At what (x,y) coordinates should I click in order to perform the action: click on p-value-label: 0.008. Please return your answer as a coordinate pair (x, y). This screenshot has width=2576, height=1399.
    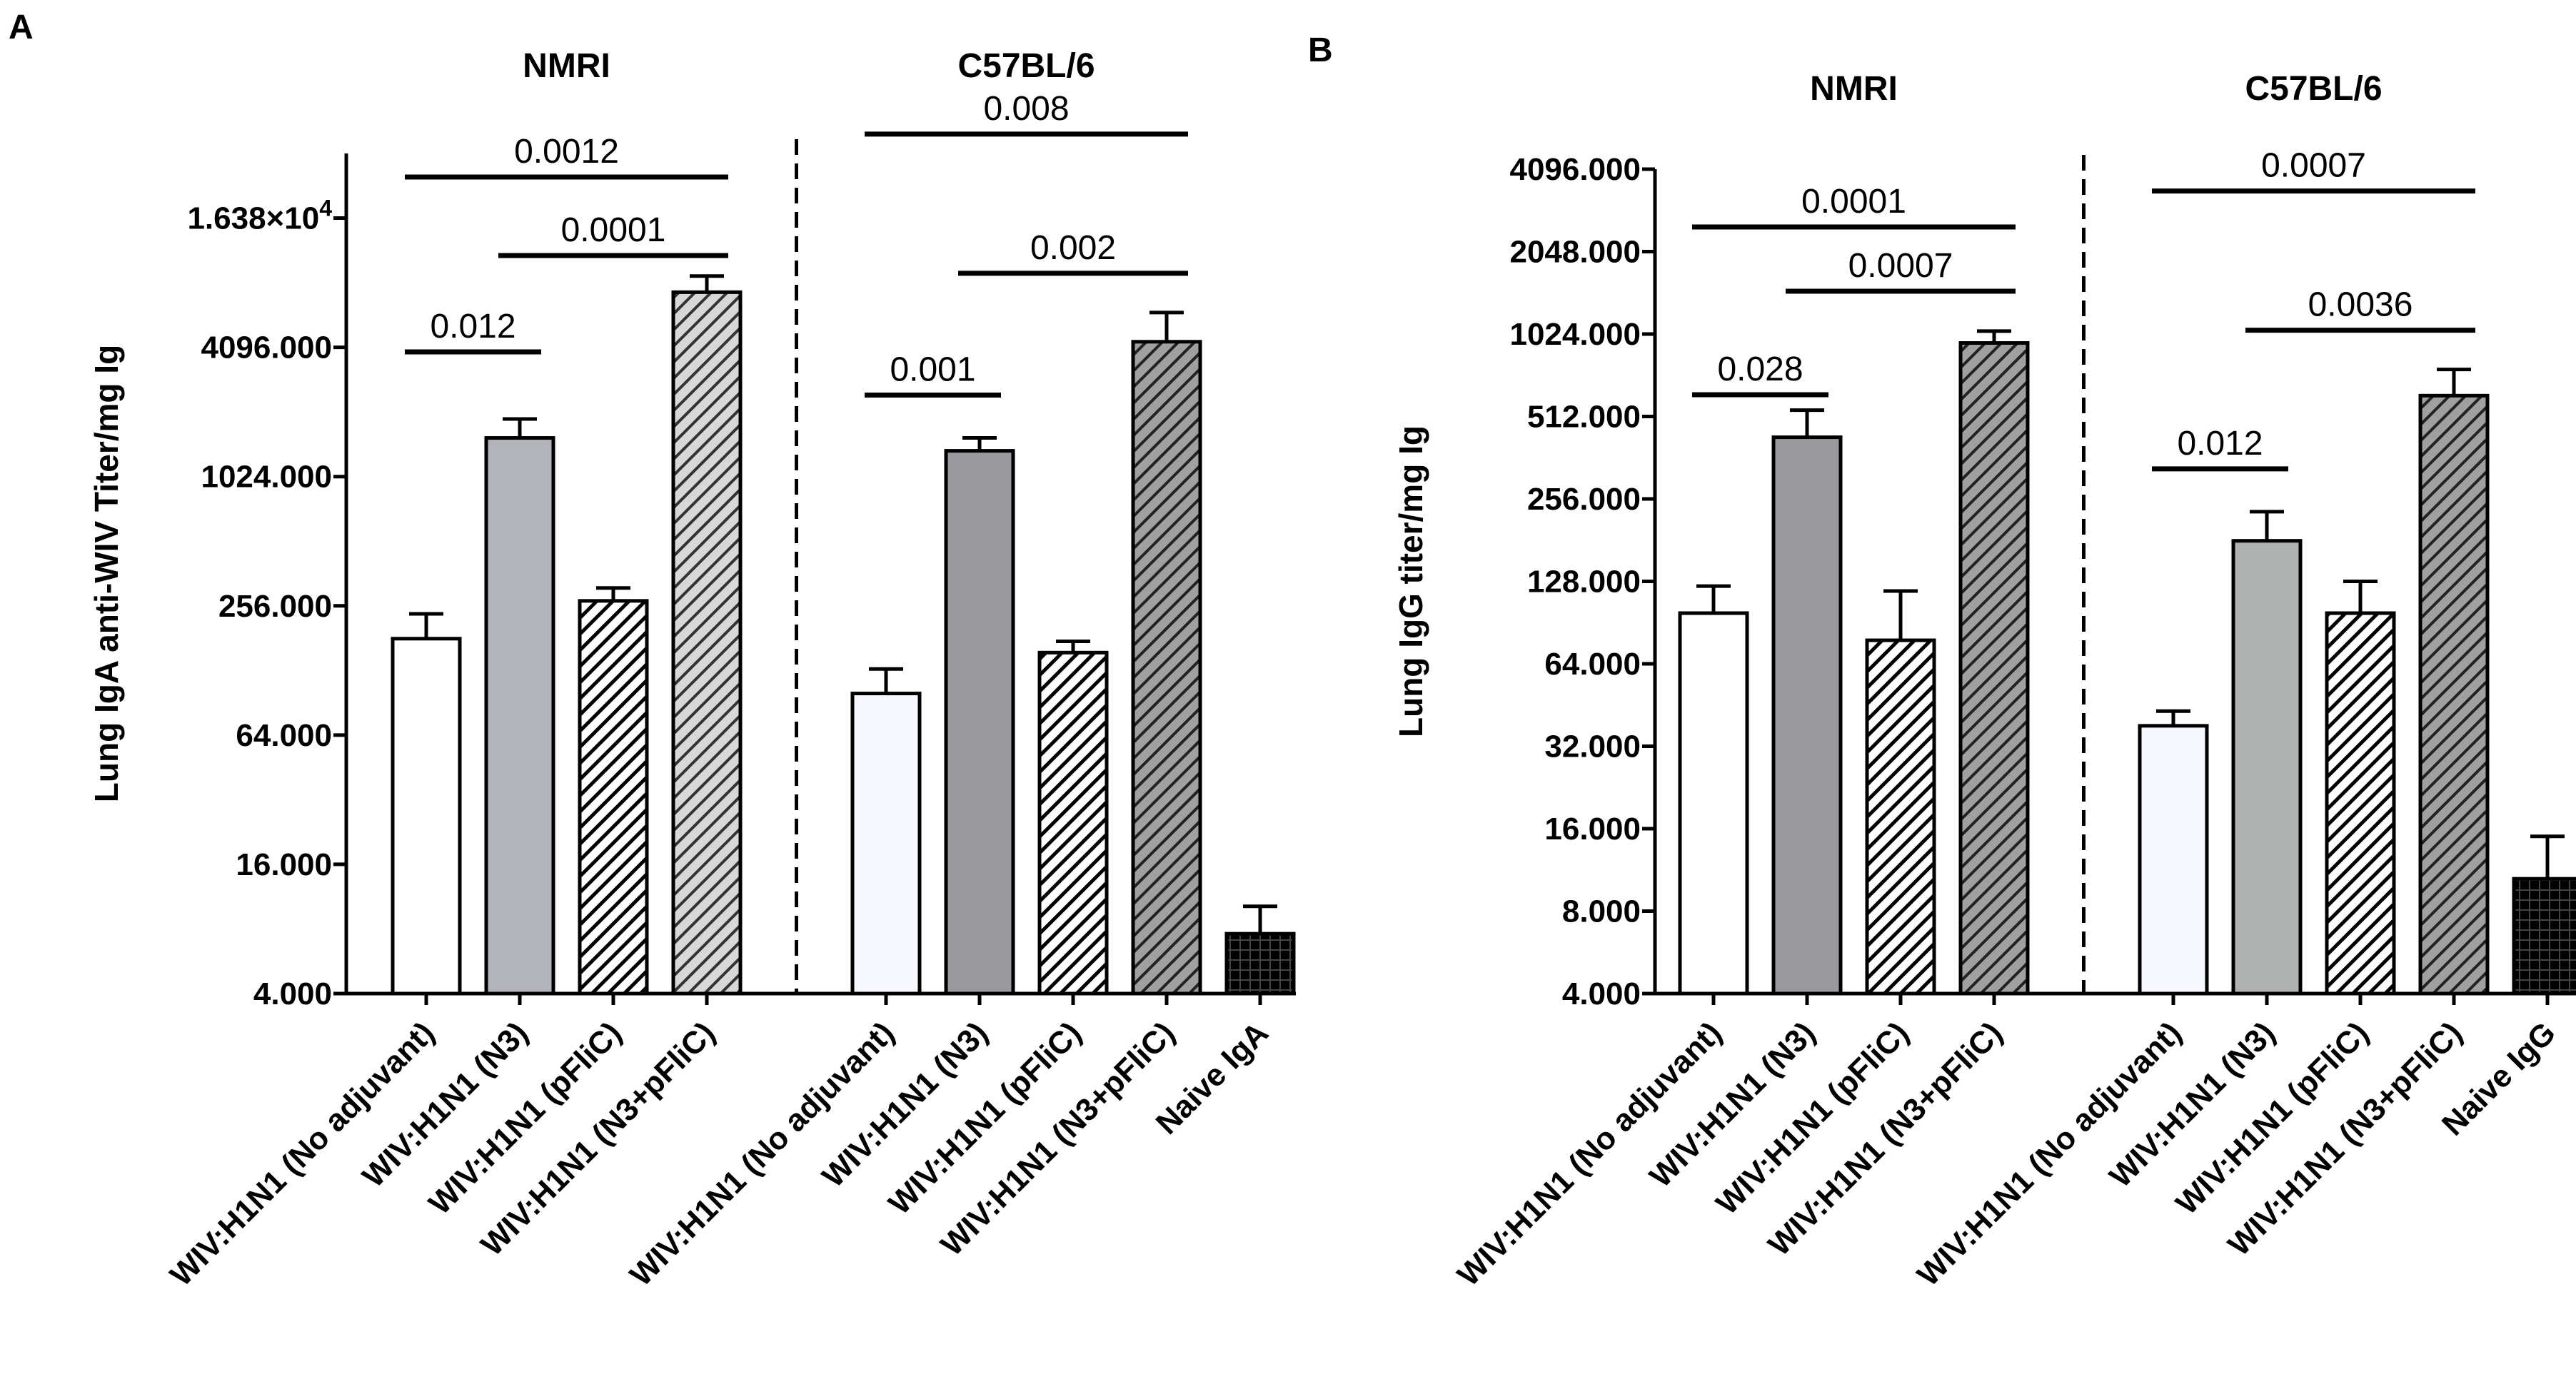
    Looking at the image, I should click on (1026, 109).